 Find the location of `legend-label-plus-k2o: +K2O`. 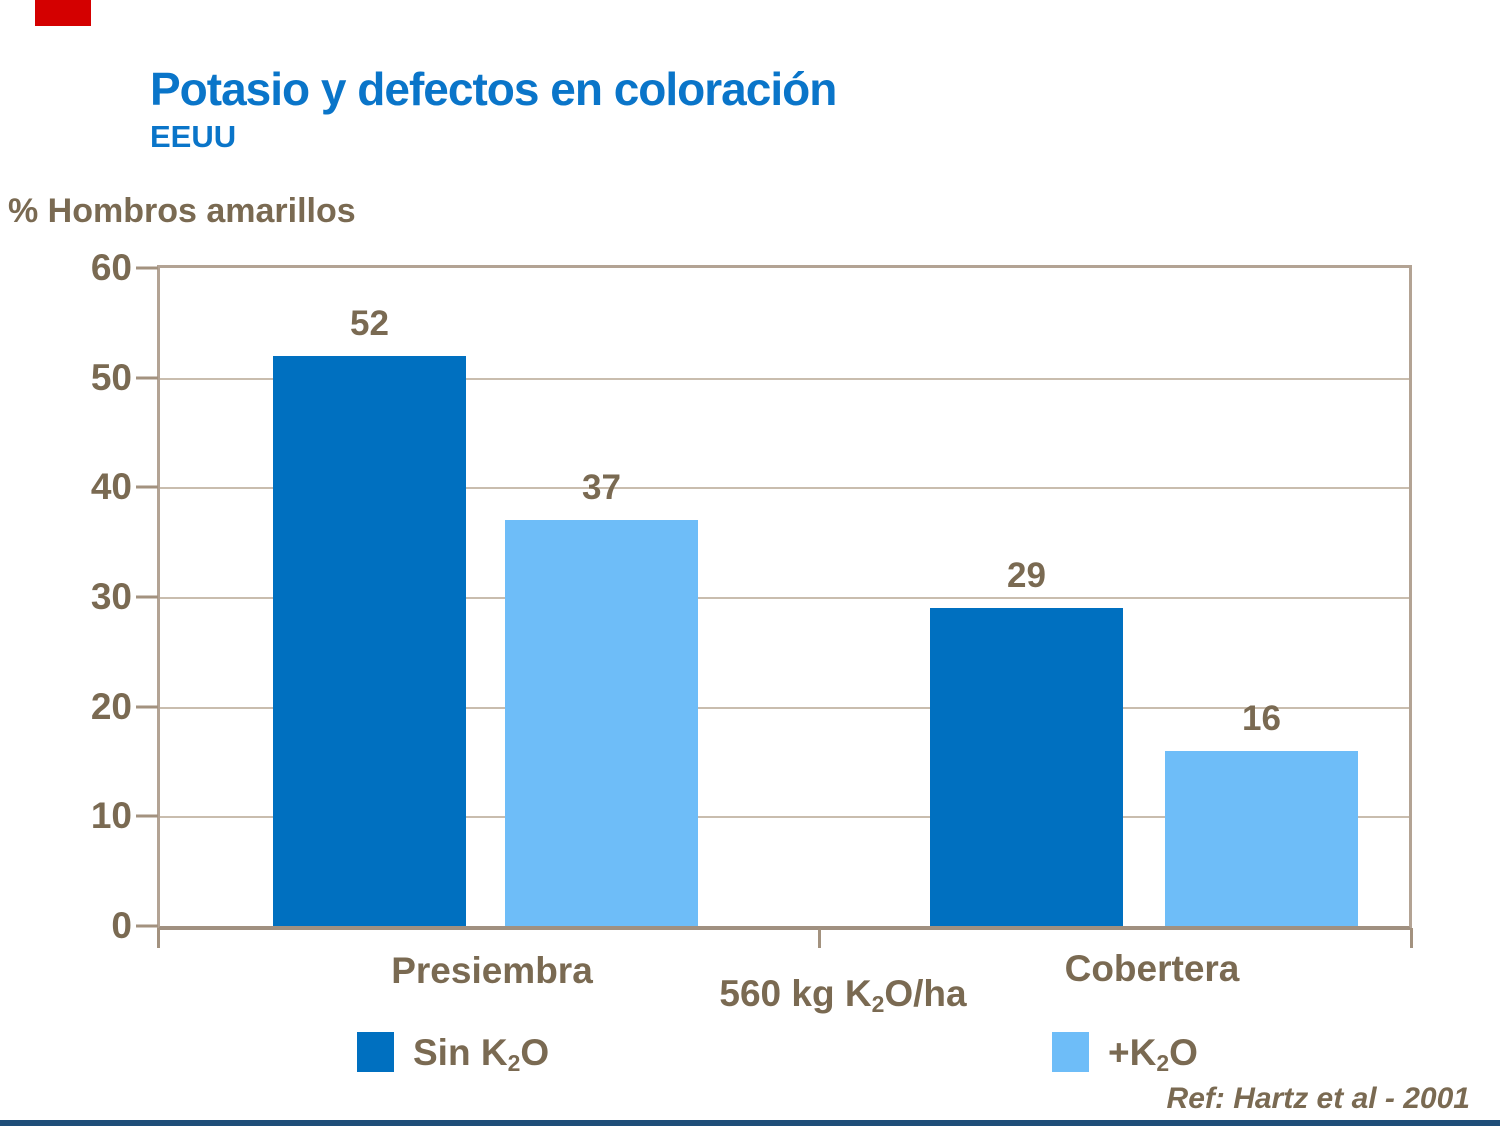

legend-label-plus-k2o: +K2O is located at coordinates (1153, 1054).